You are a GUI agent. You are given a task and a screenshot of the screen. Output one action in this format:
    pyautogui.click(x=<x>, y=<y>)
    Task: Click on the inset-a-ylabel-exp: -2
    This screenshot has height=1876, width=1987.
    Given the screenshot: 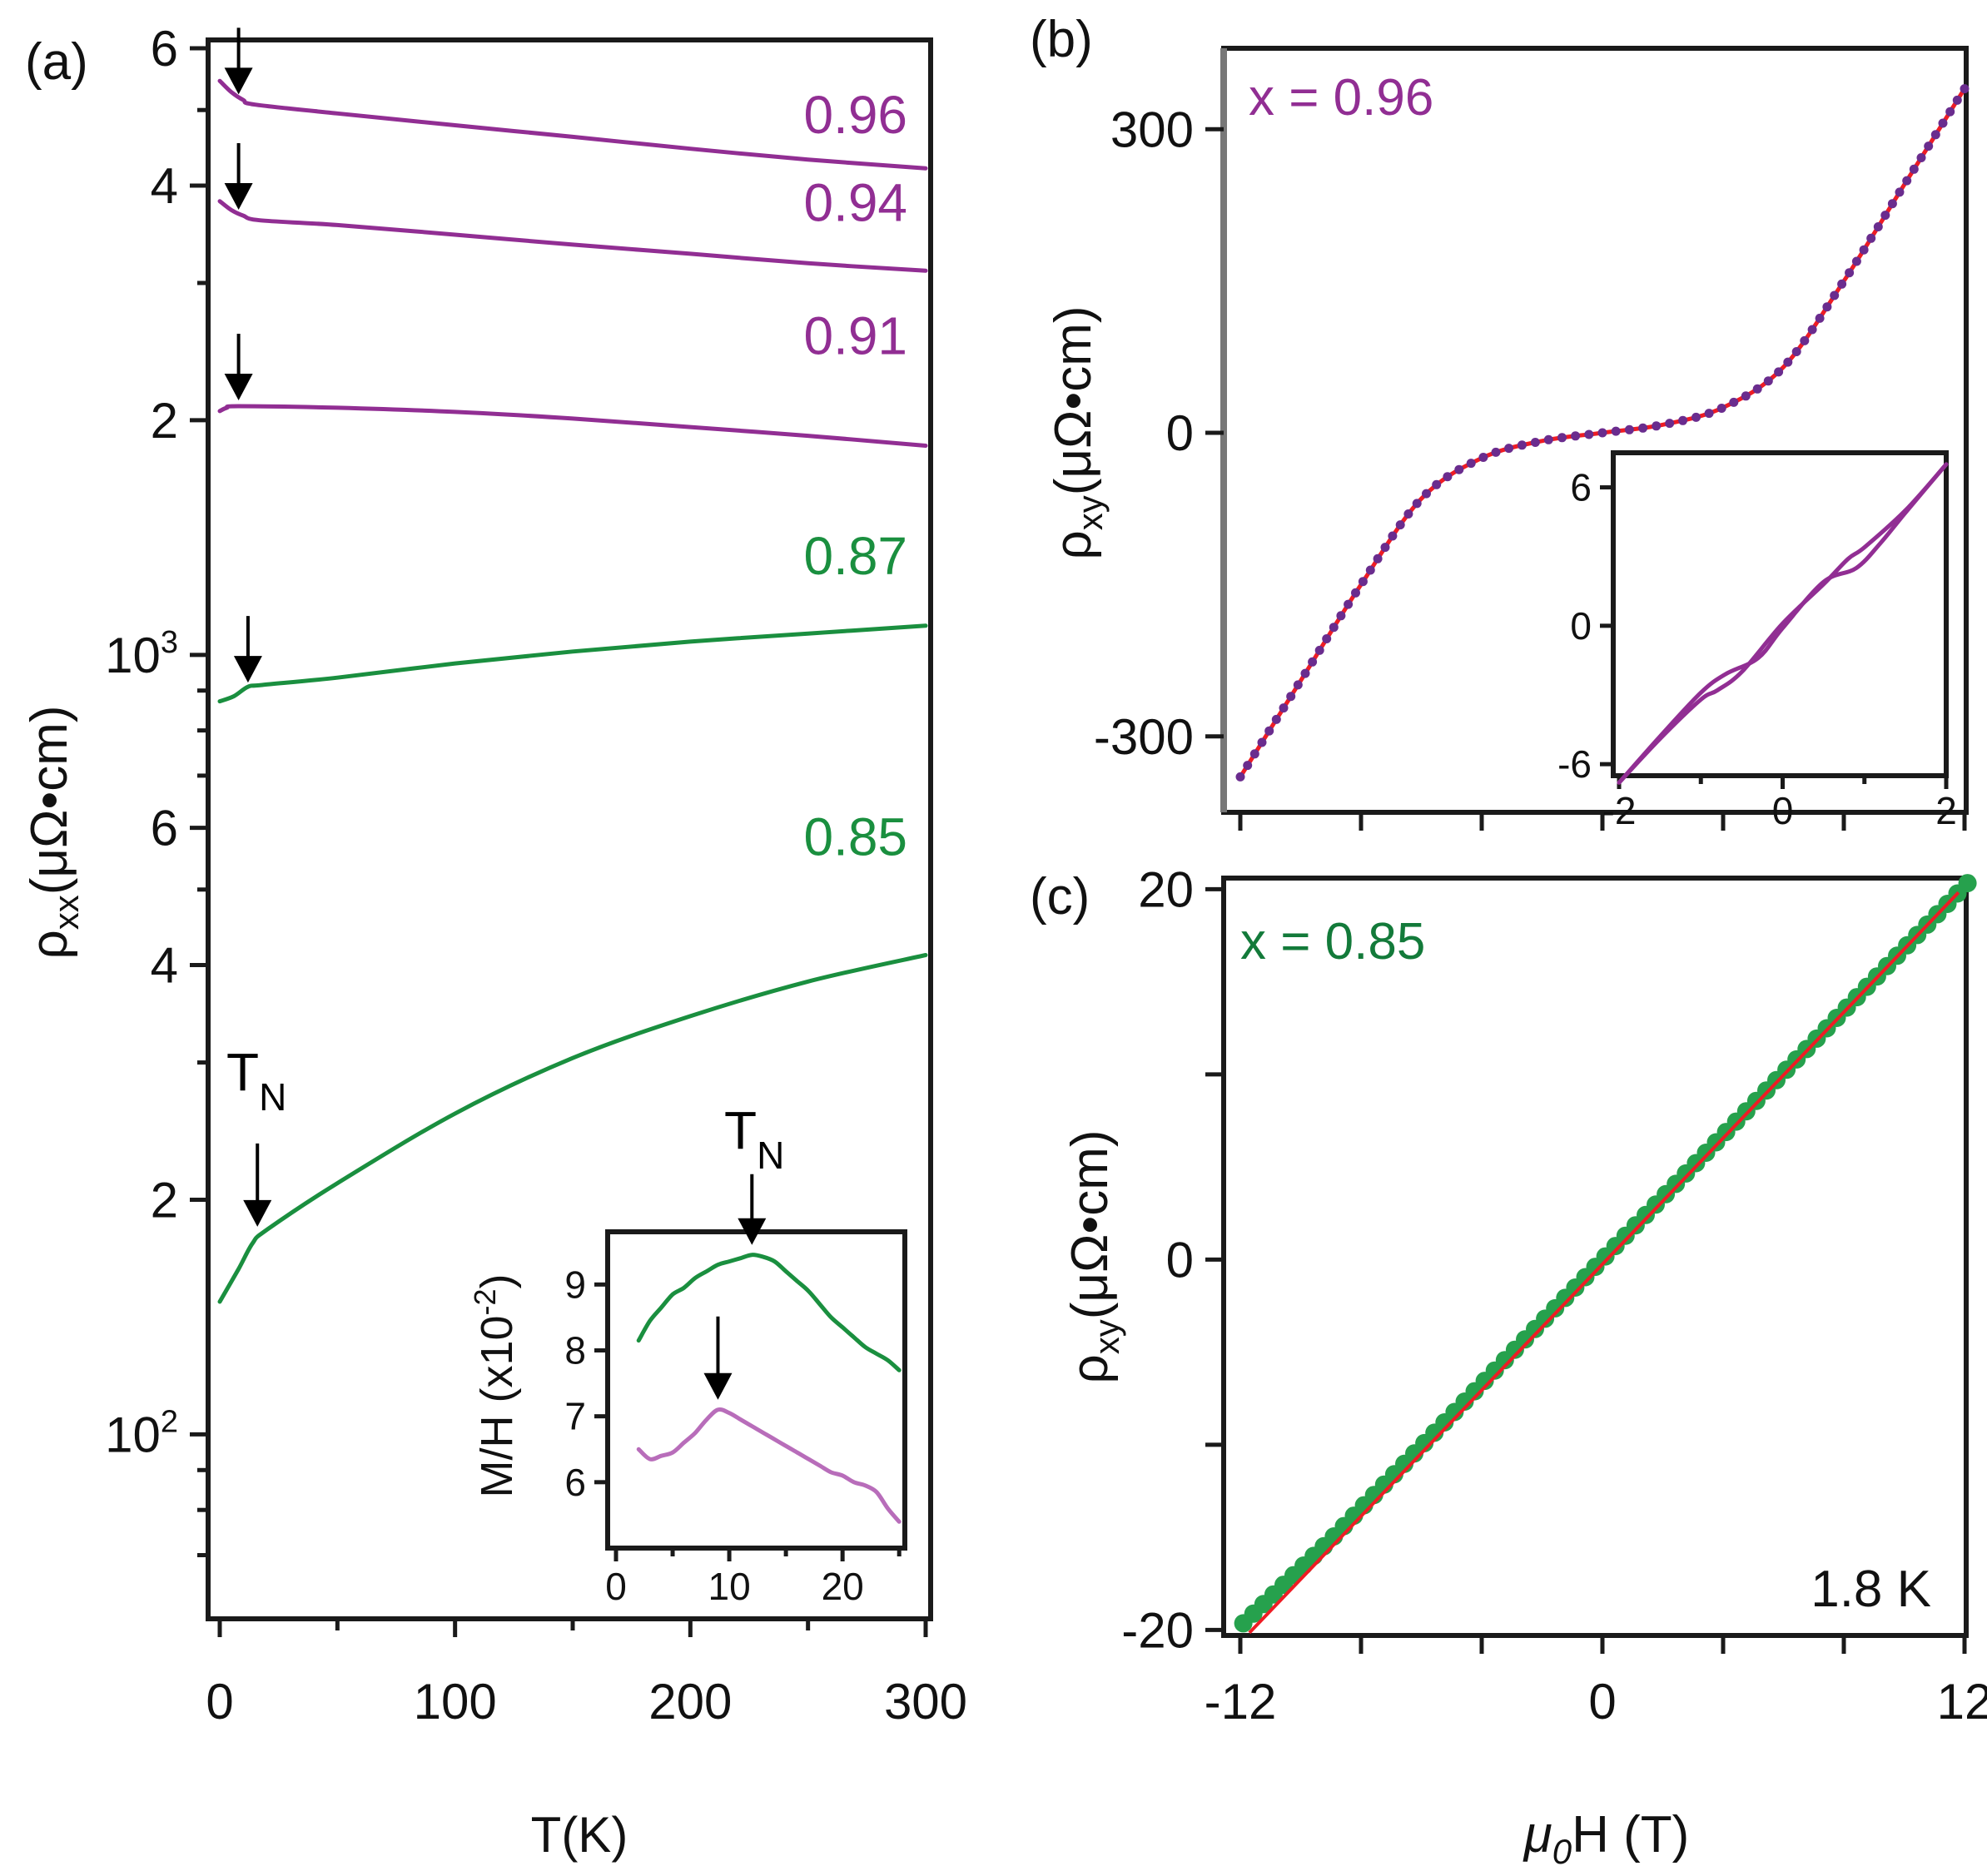 What is the action you would take?
    pyautogui.click(x=485, y=1301)
    